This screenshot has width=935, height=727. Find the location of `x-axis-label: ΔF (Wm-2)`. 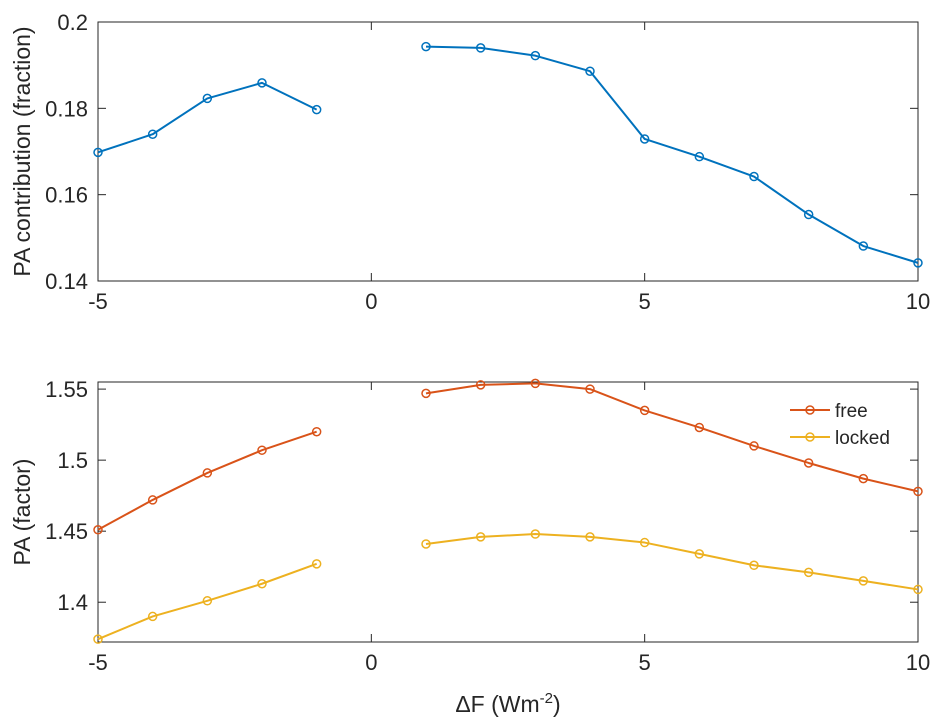

x-axis-label: ΔF (Wm-2) is located at coordinates (507, 703).